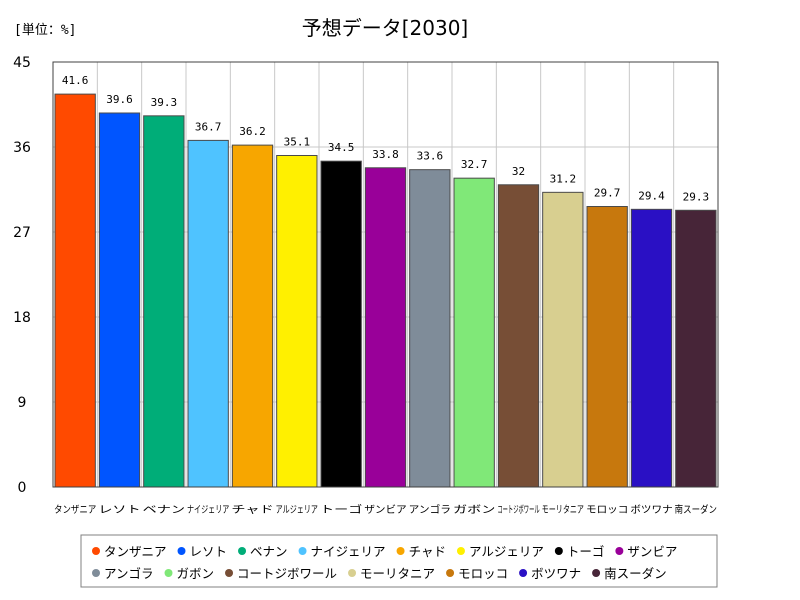 This screenshot has width=800, height=600. I want to click on x-tick-label: コートジボワール, so click(518, 510).